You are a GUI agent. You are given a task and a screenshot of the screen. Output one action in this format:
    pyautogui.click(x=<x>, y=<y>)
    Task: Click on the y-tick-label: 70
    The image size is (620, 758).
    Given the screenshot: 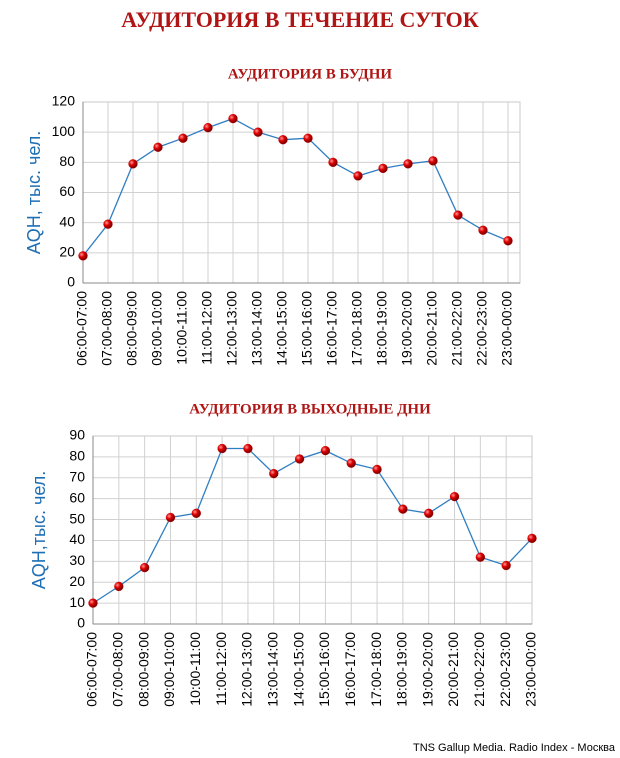 What is the action you would take?
    pyautogui.click(x=77, y=476)
    